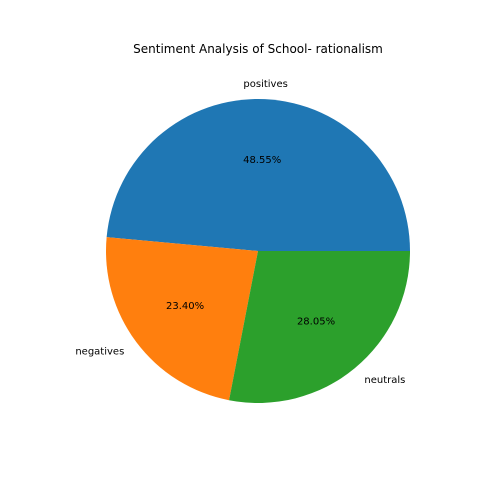 This screenshot has height=504, width=504. Describe the element at coordinates (384, 380) in the screenshot. I see `slice-label-neutrals: neutrals` at that location.